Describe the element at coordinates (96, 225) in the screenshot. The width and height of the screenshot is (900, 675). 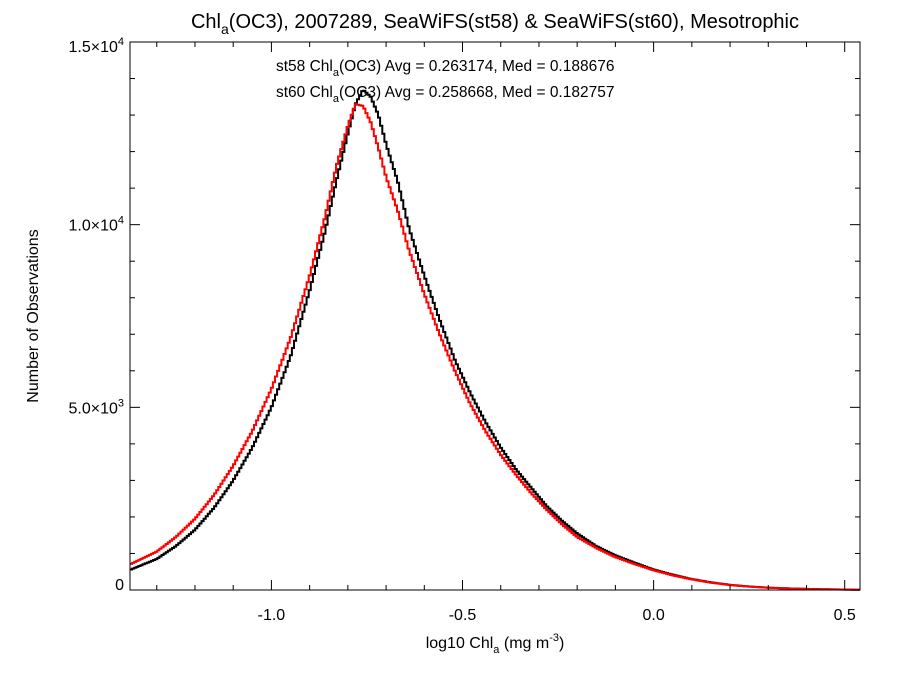
I see `y-tick-label: 1.0×10⁴` at that location.